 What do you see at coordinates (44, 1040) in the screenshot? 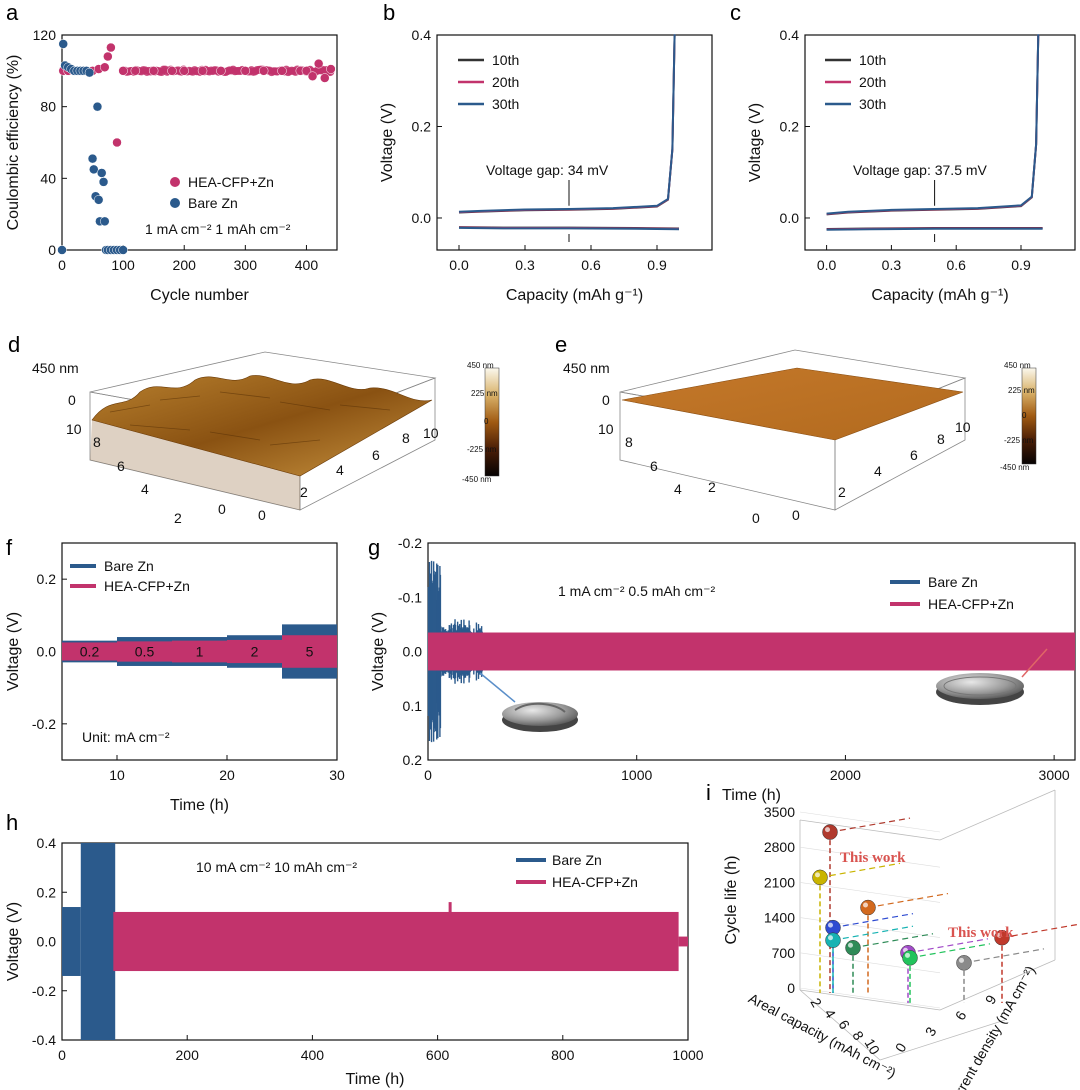
I see `ytick-label-h: -0.4` at bounding box center [44, 1040].